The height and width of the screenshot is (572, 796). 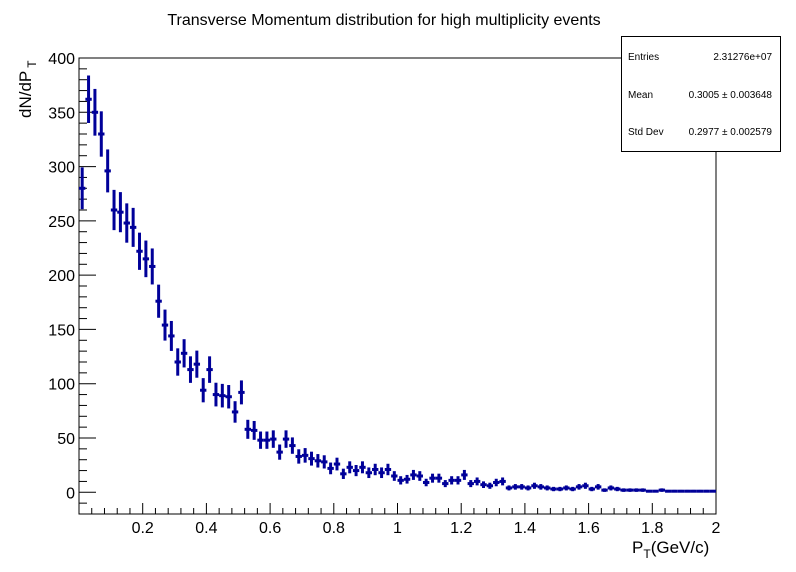 I want to click on x-tick-label: 0.8, so click(x=334, y=528).